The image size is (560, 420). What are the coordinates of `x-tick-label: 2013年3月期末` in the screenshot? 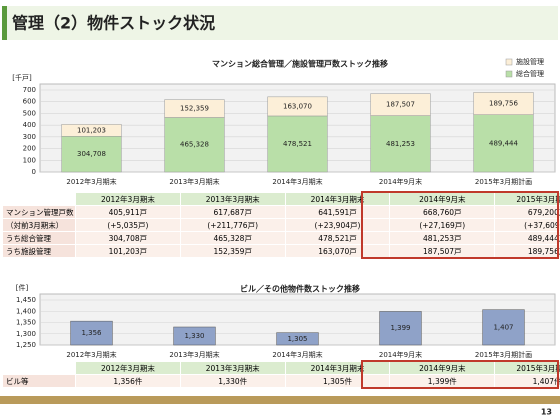 It's located at (194, 354).